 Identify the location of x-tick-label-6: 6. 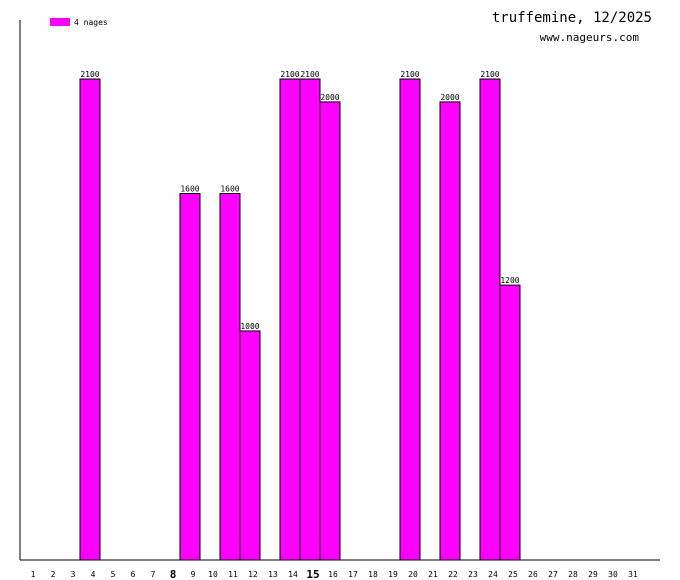
(133, 574).